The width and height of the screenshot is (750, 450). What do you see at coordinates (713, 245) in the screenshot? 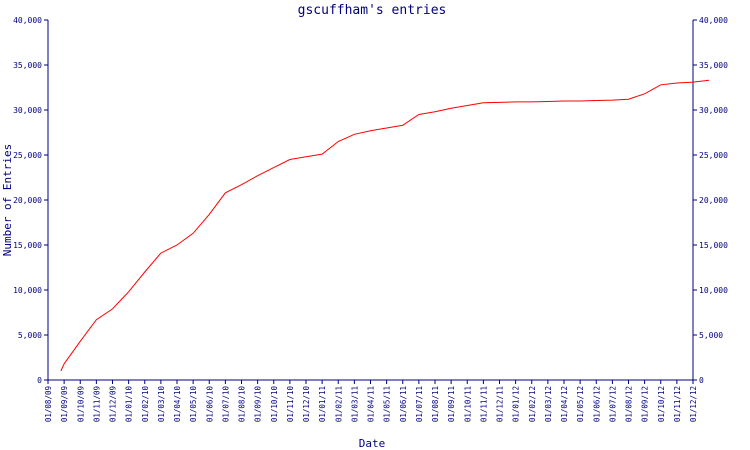
I see `y-tick-label-right: 15,000` at bounding box center [713, 245].